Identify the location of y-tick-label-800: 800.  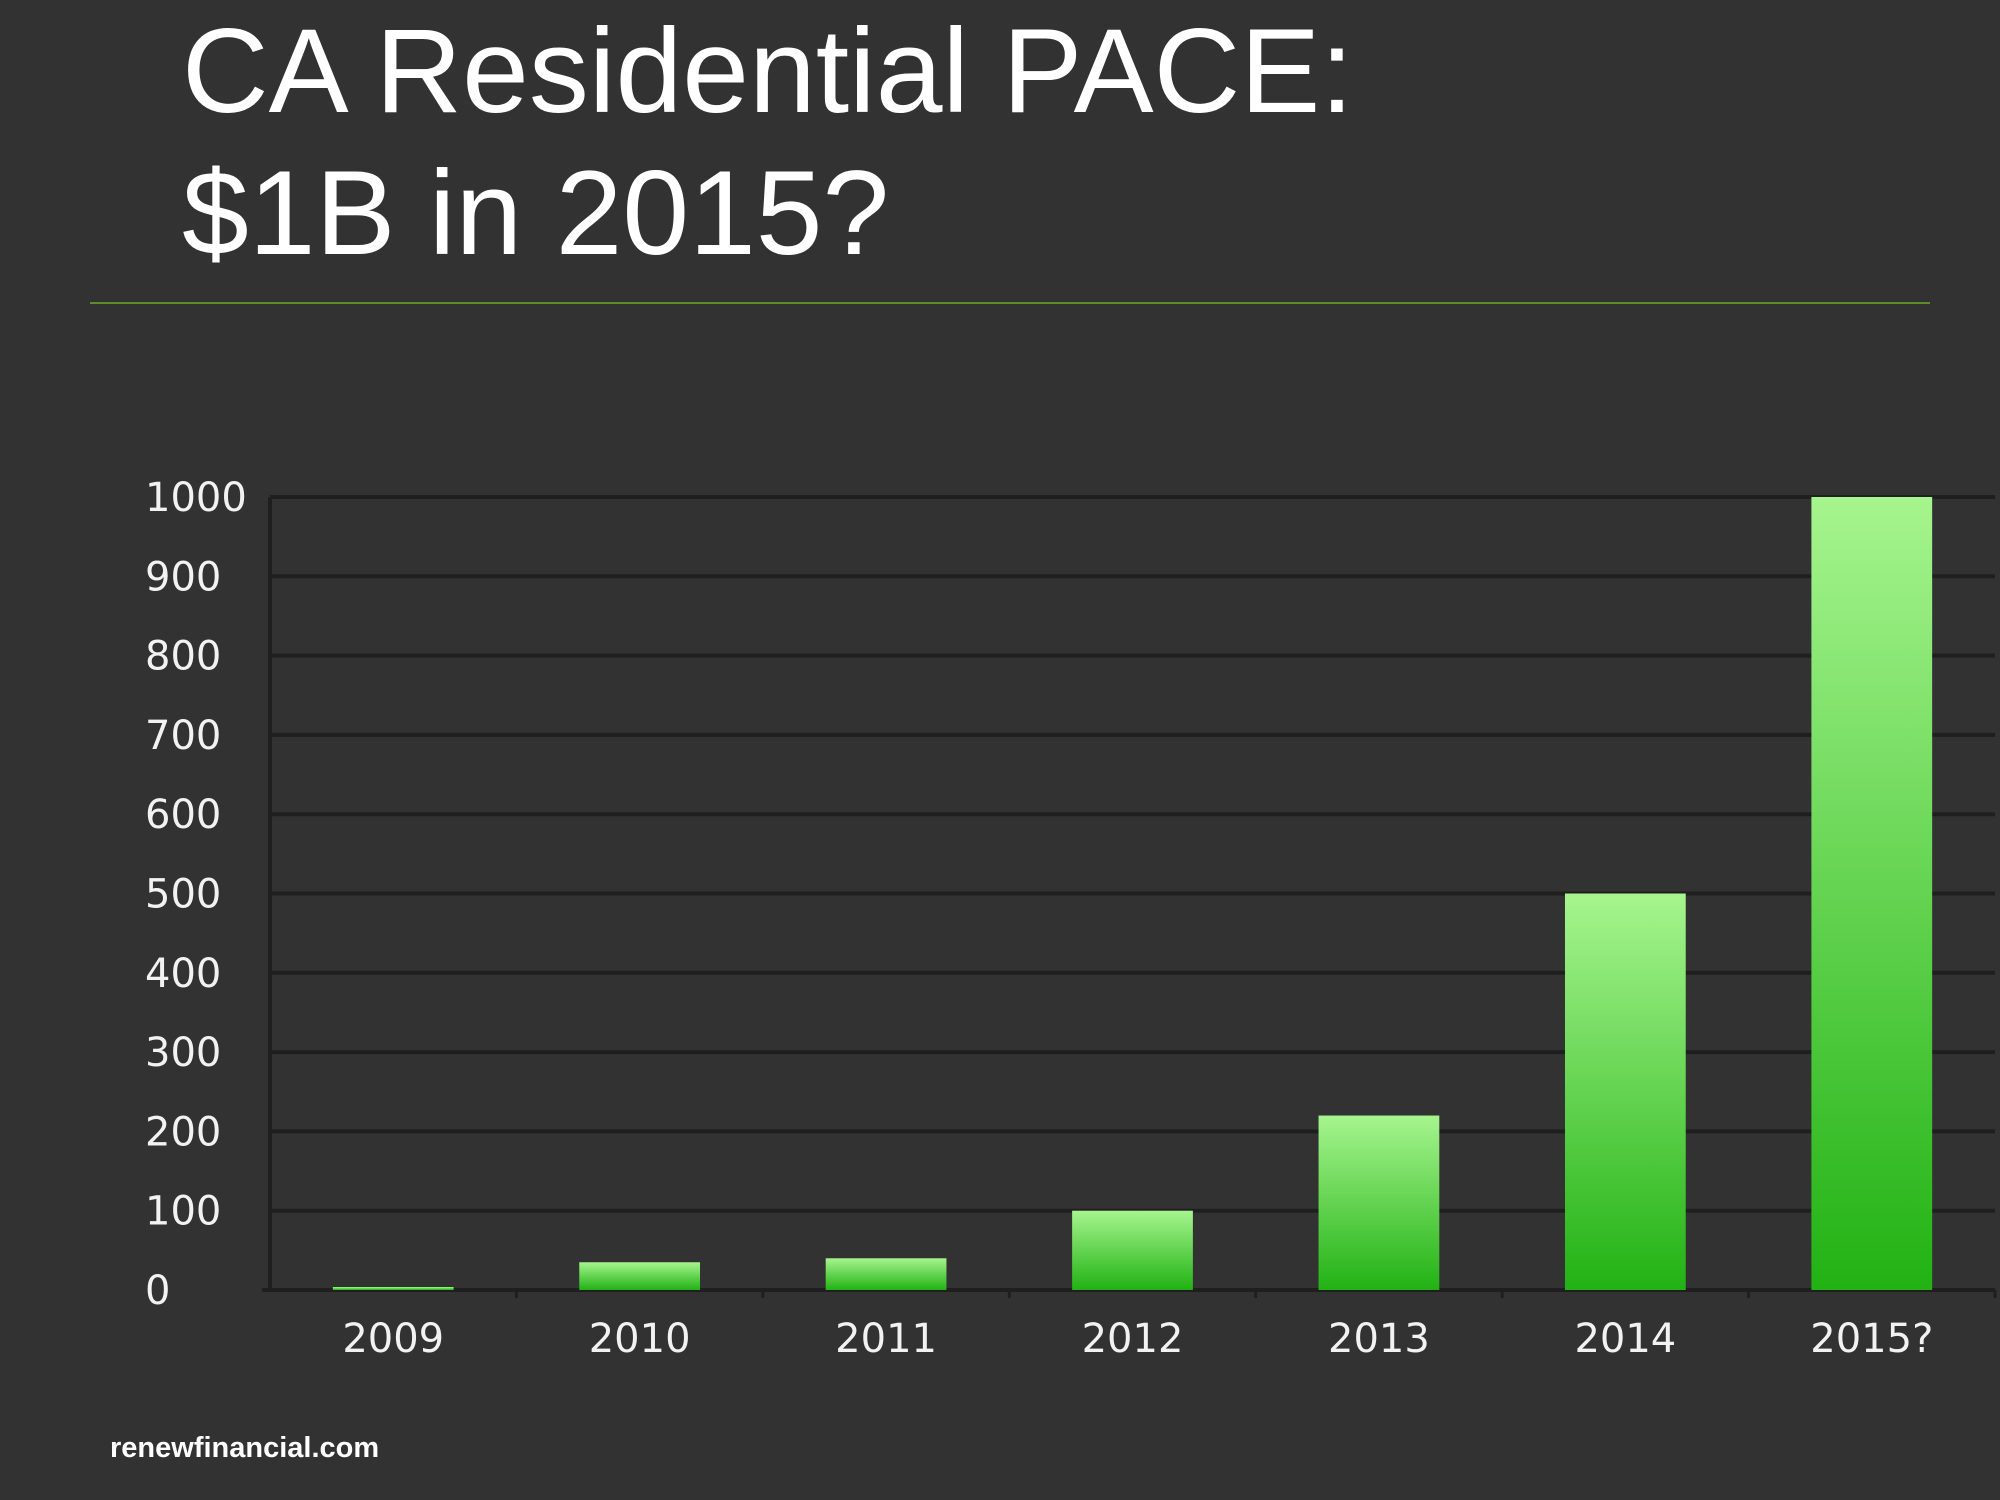
(183, 657).